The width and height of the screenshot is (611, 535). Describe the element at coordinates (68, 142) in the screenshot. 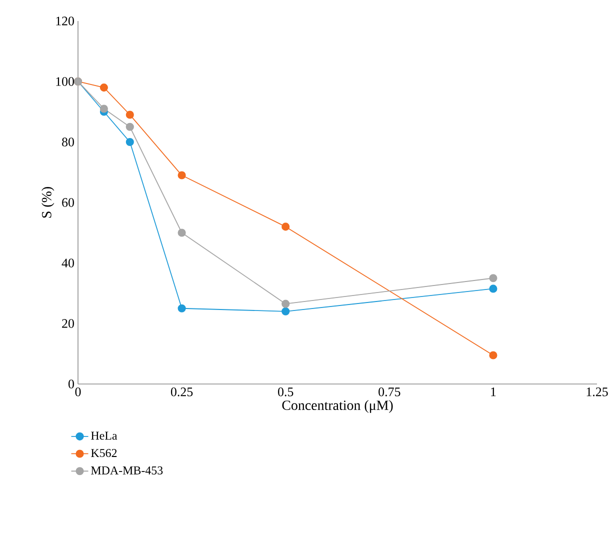

I see `y-tick-label: 80` at that location.